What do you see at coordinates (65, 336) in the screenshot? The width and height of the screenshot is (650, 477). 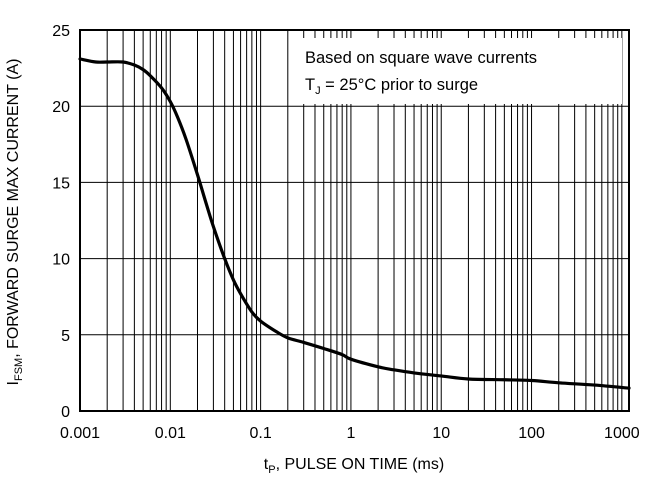 I see `y-tick-label: 5` at bounding box center [65, 336].